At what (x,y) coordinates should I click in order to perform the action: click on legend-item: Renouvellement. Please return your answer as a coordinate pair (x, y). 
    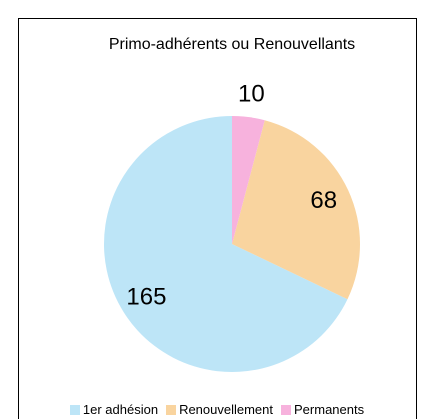
    Looking at the image, I should click on (219, 409).